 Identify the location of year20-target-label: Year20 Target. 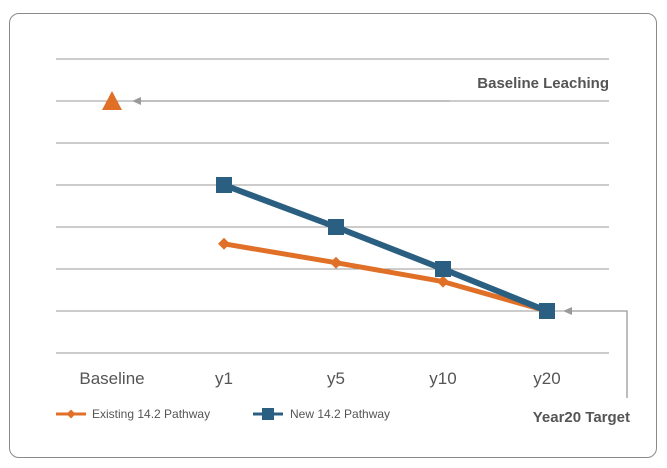
(581, 417).